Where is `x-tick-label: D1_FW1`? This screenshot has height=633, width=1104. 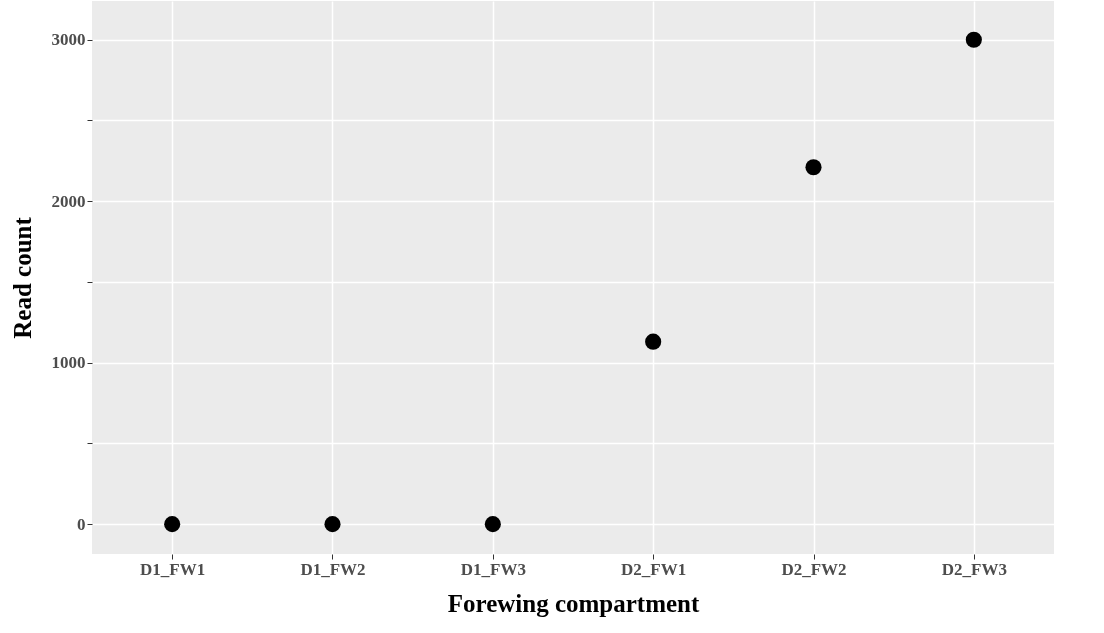
x-tick-label: D1_FW1 is located at coordinates (173, 569).